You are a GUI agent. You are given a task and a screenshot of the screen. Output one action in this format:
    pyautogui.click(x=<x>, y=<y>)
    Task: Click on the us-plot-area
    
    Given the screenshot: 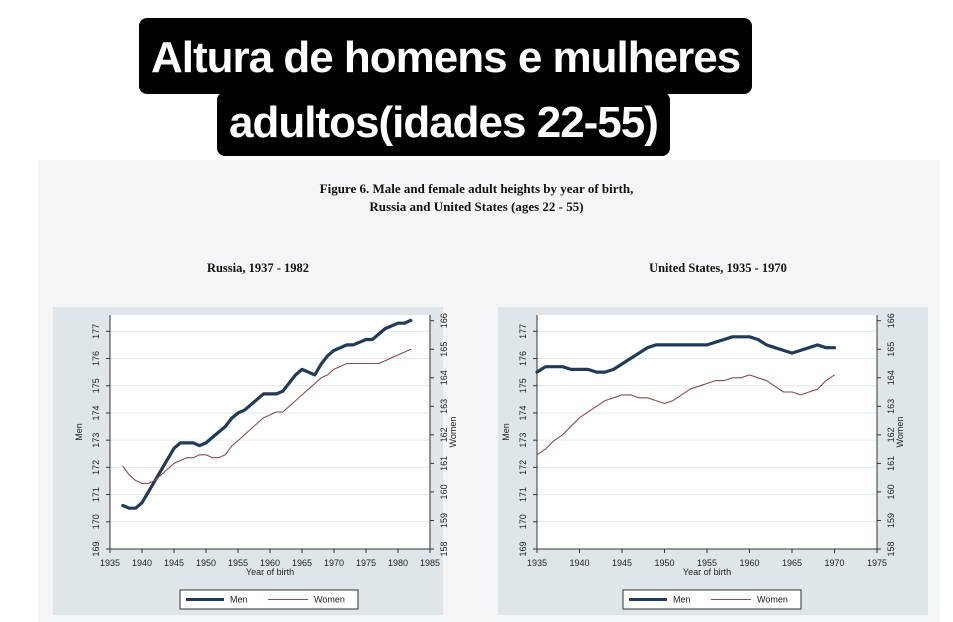 What is the action you would take?
    pyautogui.click(x=707, y=432)
    